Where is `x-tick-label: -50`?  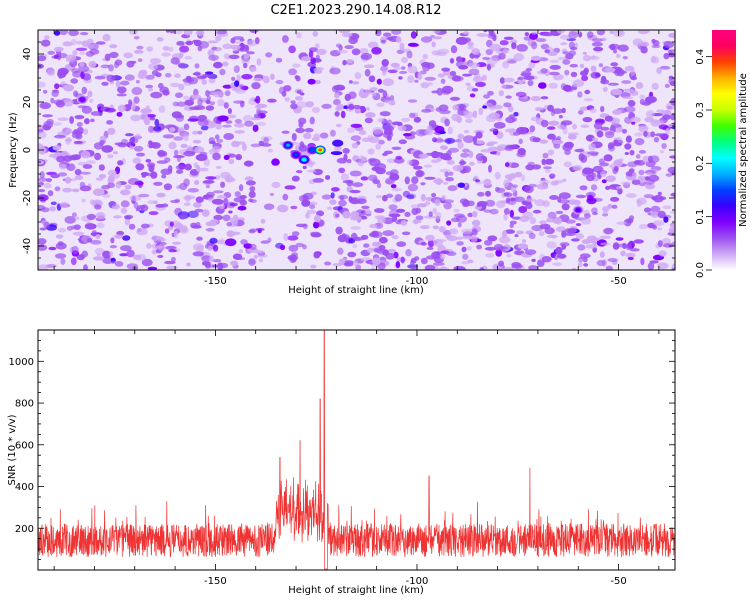 x-tick-label: -50 is located at coordinates (618, 281).